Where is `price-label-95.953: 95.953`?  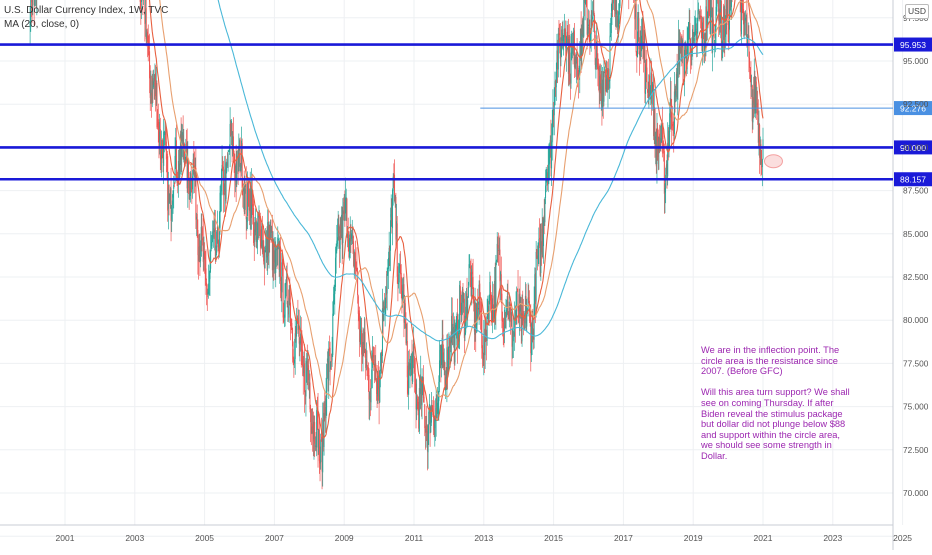
price-label-95.953: 95.953 is located at coordinates (913, 45).